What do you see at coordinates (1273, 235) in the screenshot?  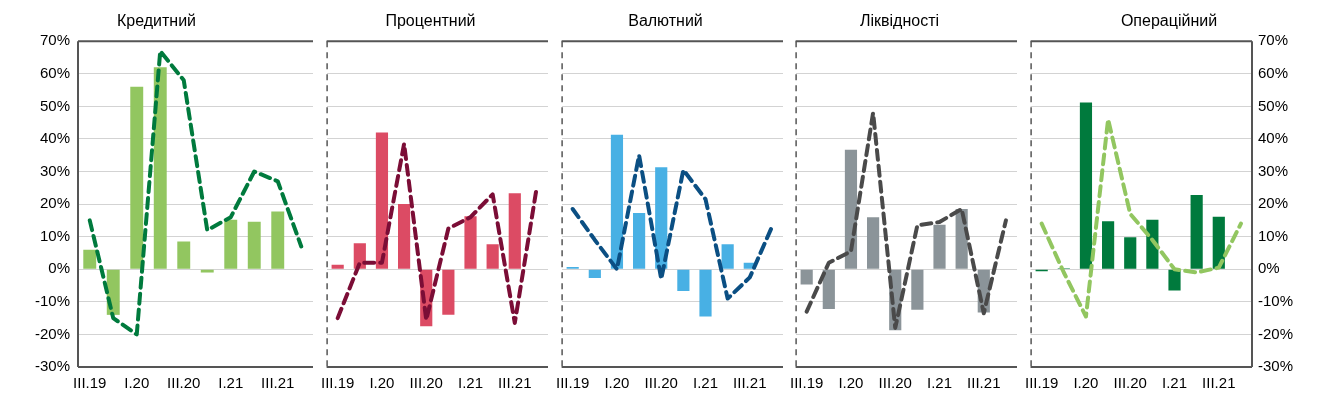 I see `y2-tick-label: 10%` at bounding box center [1273, 235].